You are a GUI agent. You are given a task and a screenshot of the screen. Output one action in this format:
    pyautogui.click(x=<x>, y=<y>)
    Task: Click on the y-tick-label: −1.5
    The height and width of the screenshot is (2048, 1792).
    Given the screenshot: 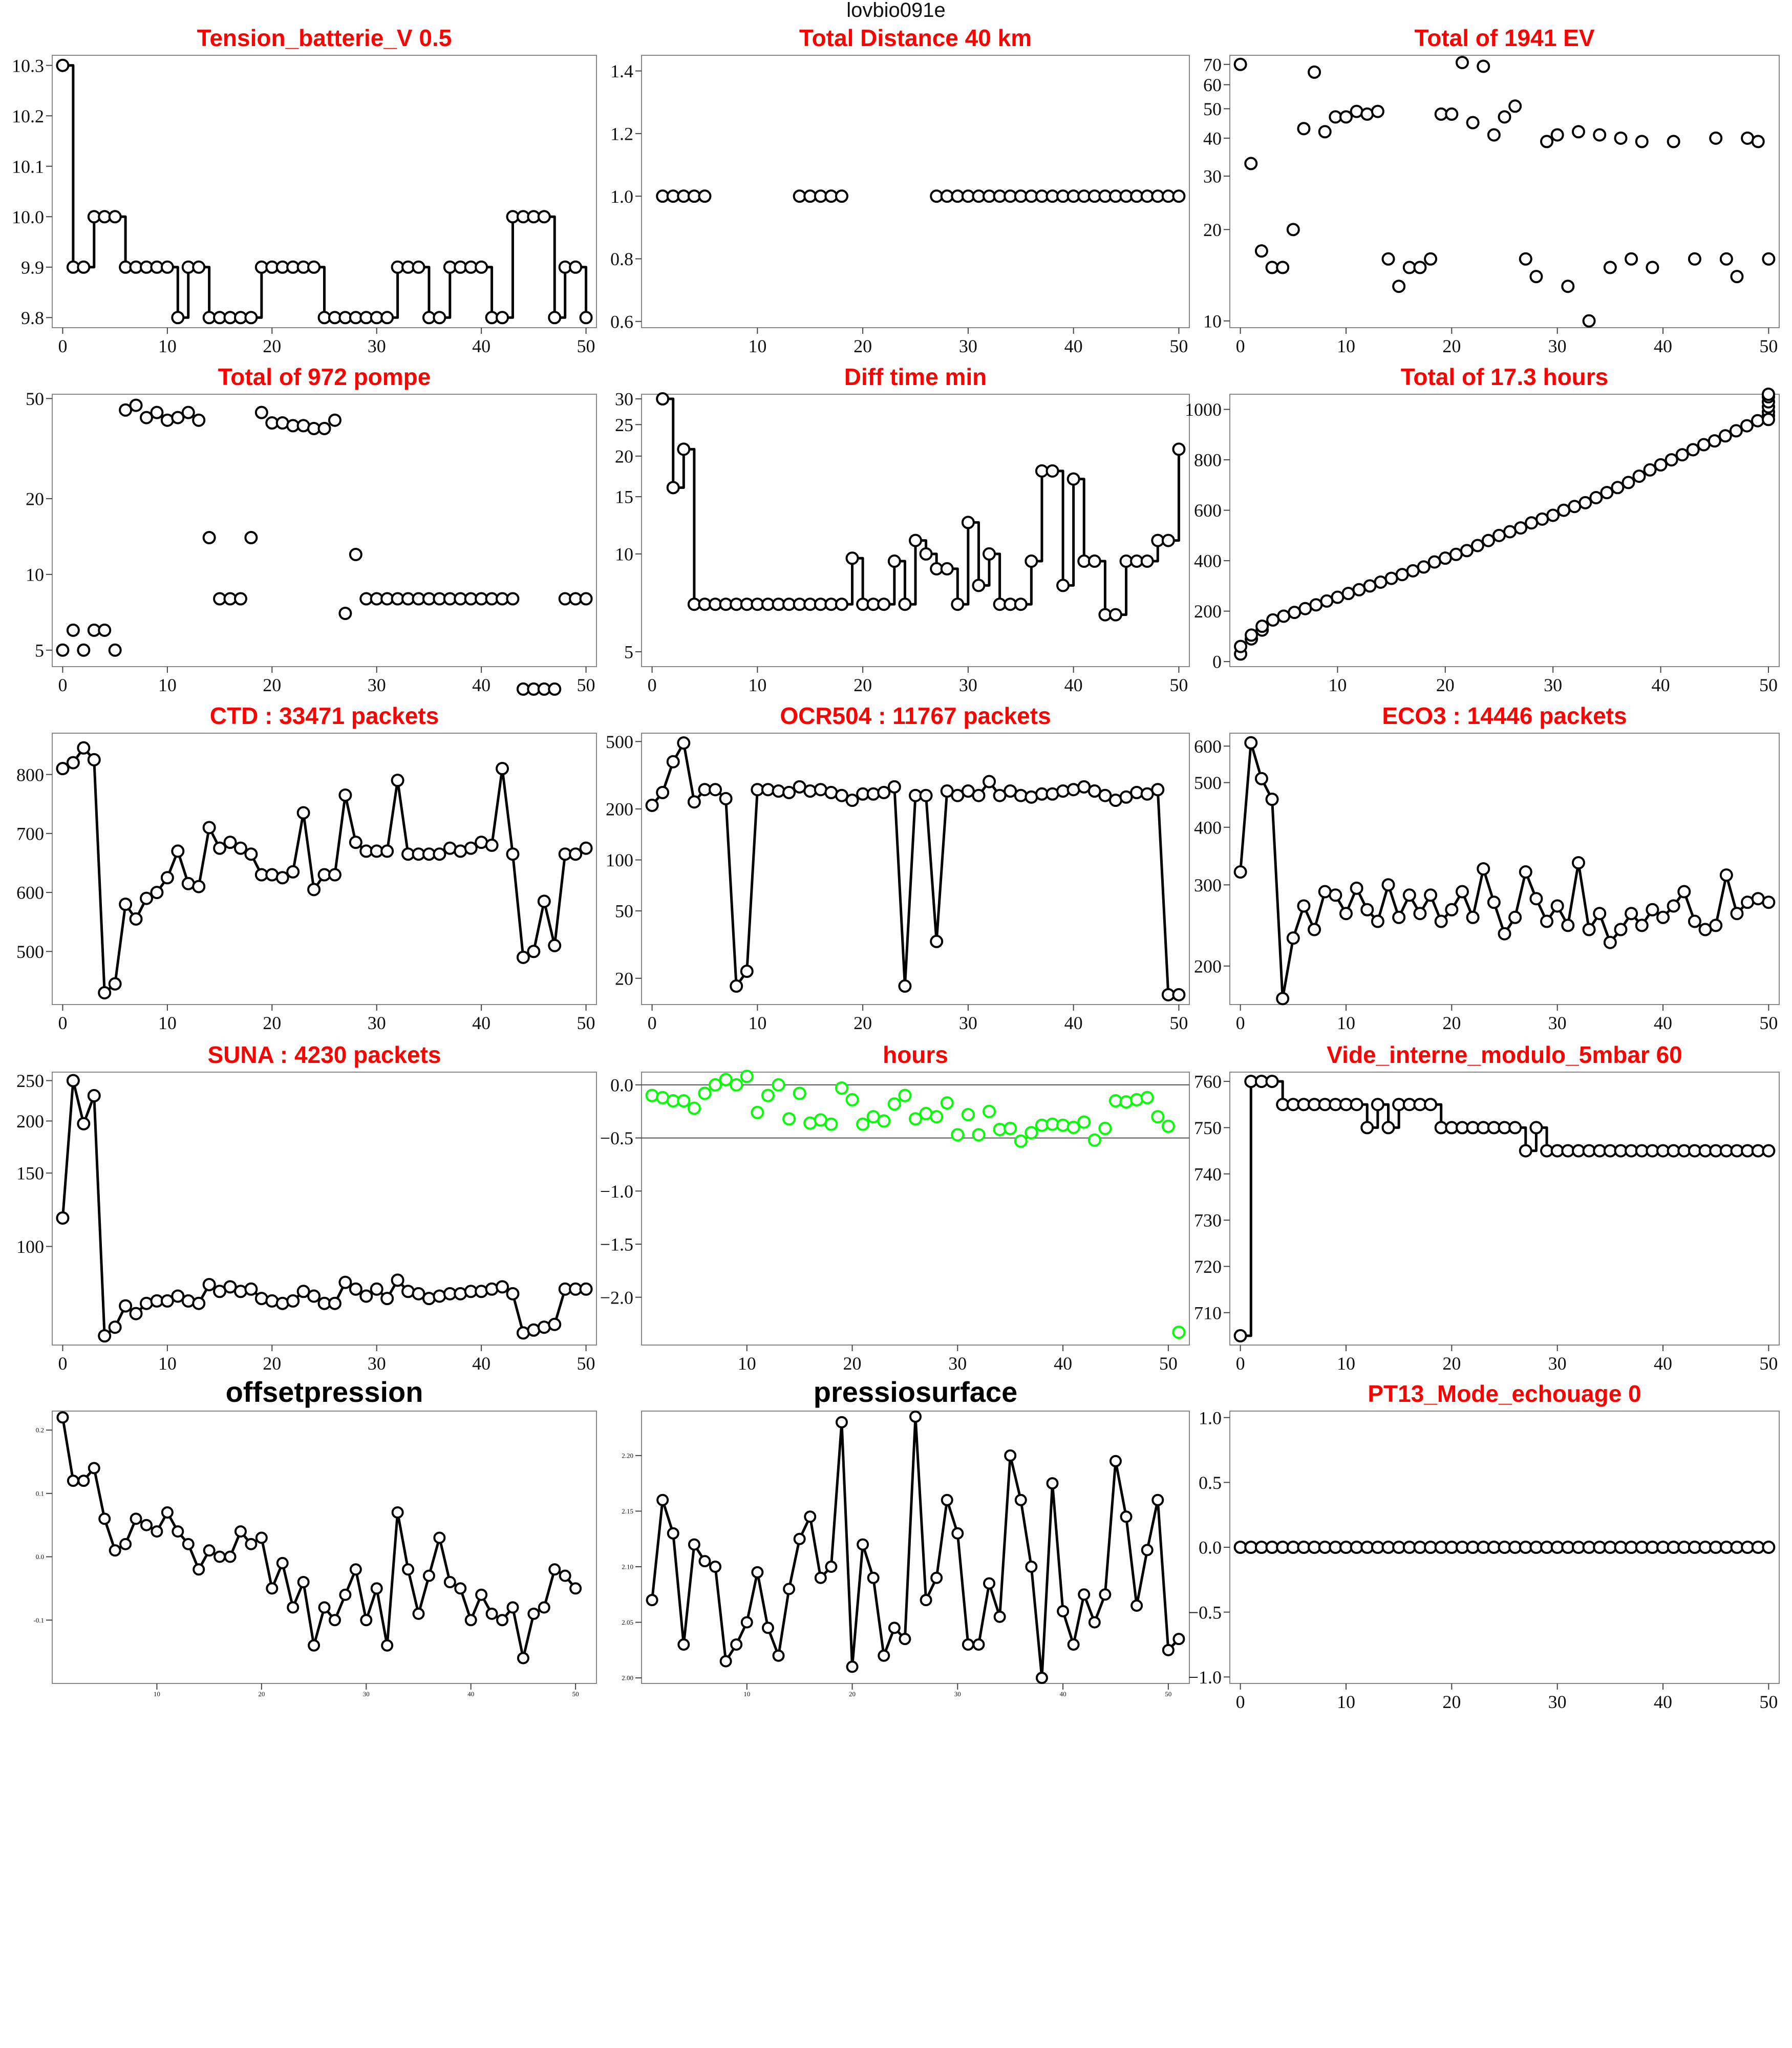 What is the action you would take?
    pyautogui.click(x=616, y=1244)
    